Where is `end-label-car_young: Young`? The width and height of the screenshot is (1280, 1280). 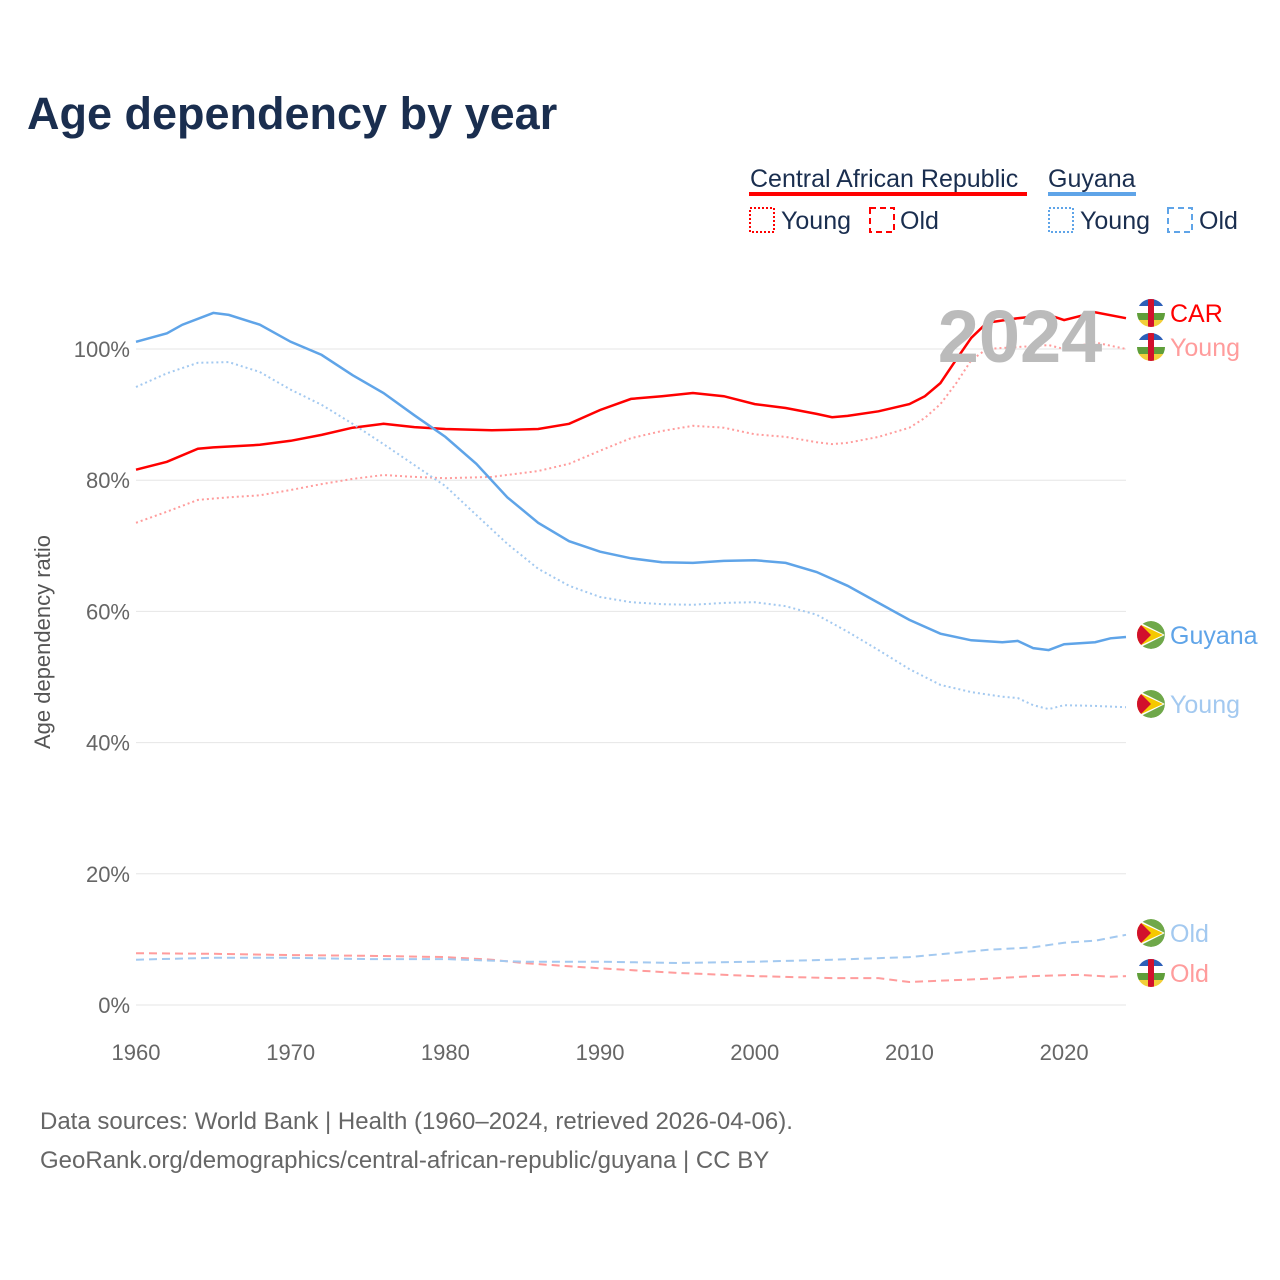
end-label-car_young: Young is located at coordinates (1205, 348).